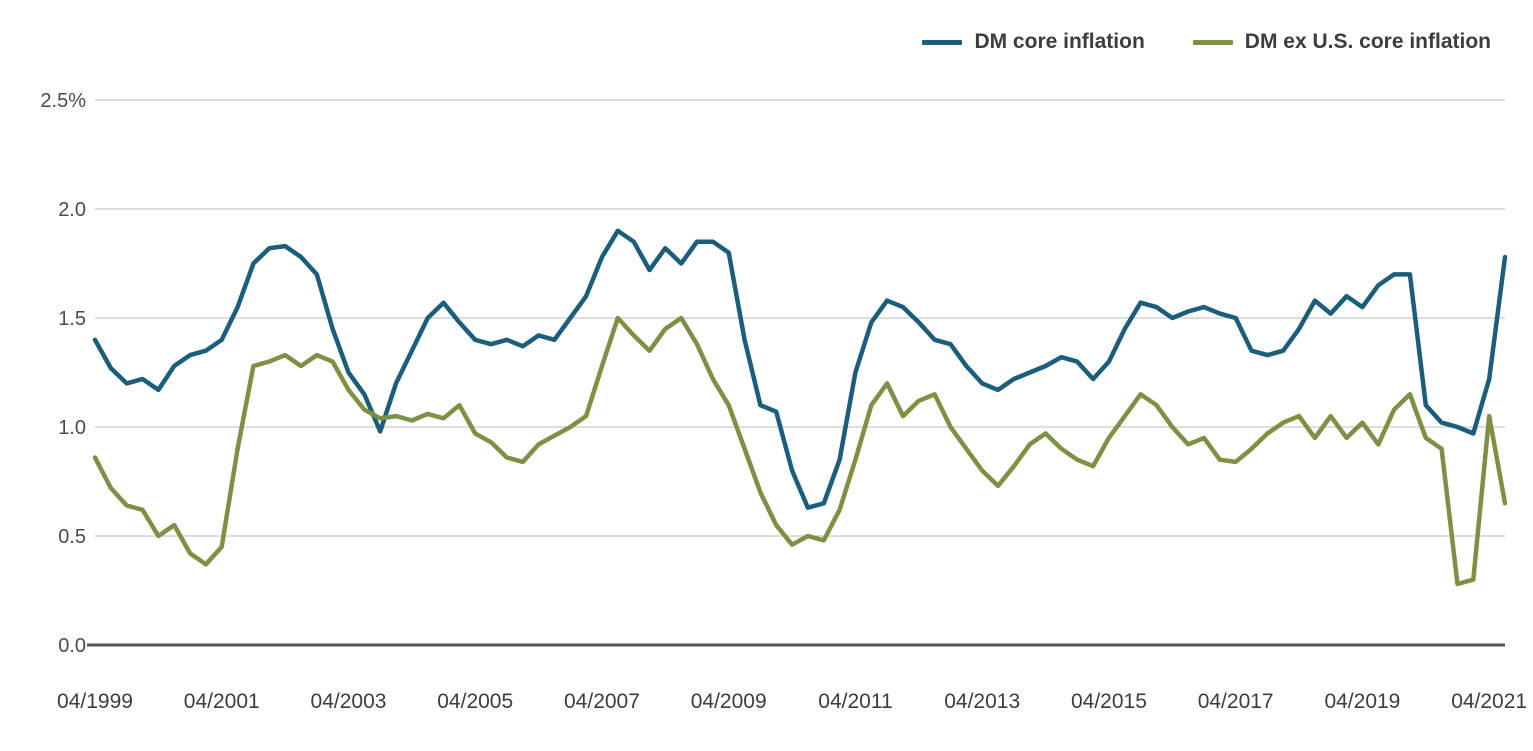 This screenshot has height=751, width=1533. Describe the element at coordinates (72, 210) in the screenshot. I see `y-tick-label: 2.0` at that location.